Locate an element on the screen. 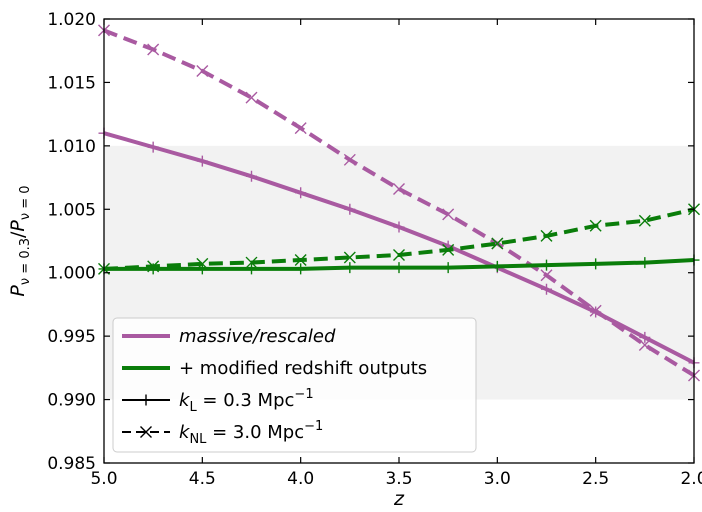 The image size is (702, 512). y-tick-label: 0.990 is located at coordinates (71, 401).